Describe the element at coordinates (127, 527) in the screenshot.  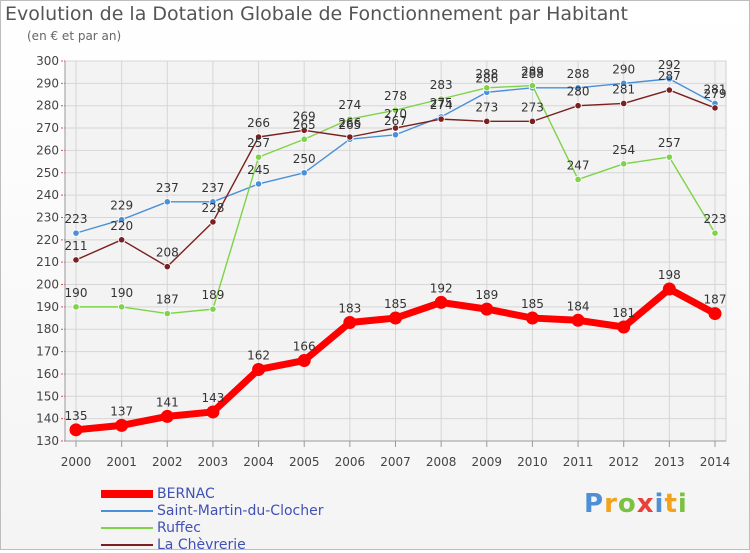
I see `legend-swatch` at that location.